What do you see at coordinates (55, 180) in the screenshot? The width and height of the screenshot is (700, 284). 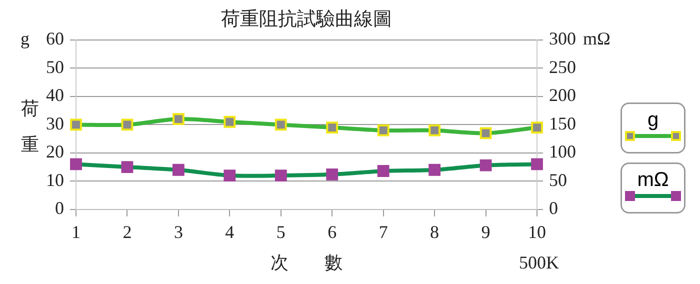 I see `y-tick-label: 10` at bounding box center [55, 180].